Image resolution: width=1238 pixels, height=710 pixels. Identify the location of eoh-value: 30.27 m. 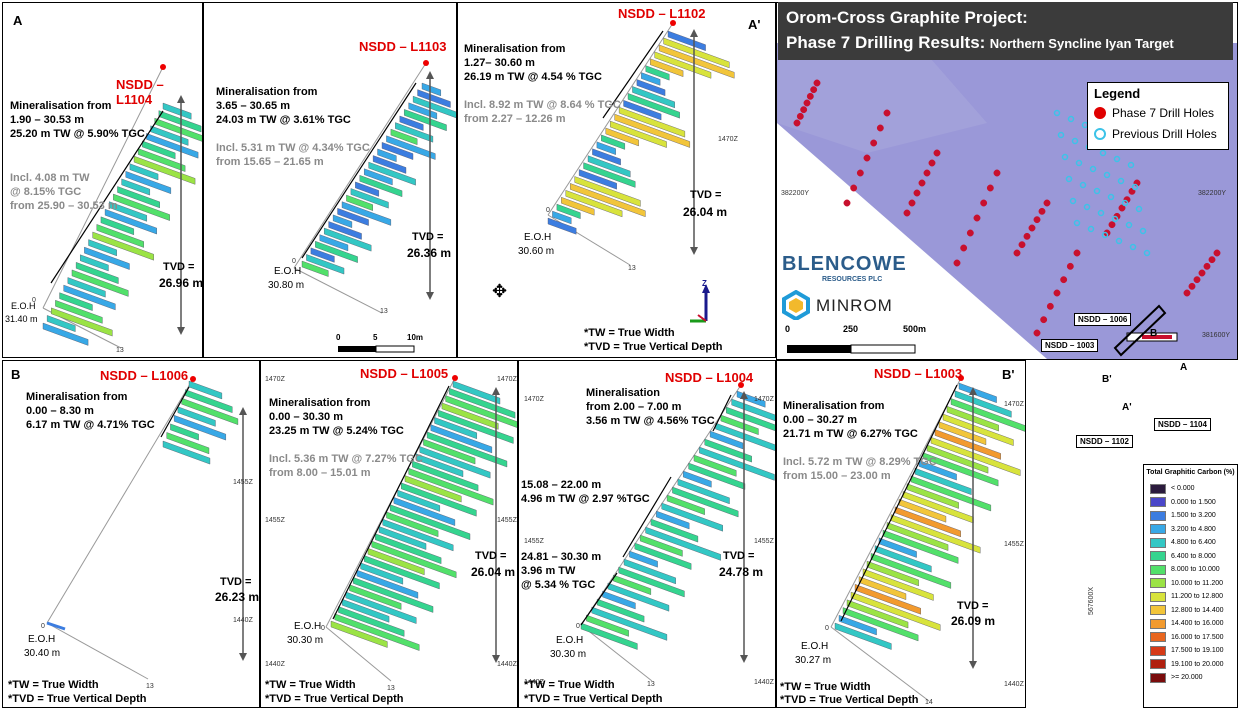
(813, 660).